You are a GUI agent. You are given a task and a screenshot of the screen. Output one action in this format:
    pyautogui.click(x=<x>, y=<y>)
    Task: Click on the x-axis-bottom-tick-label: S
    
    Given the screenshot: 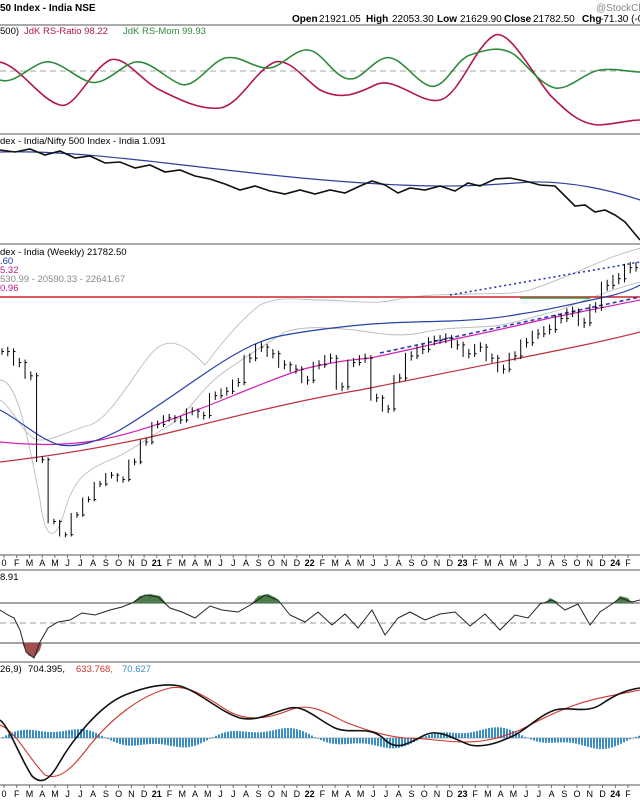 What is the action you would take?
    pyautogui.click(x=412, y=794)
    